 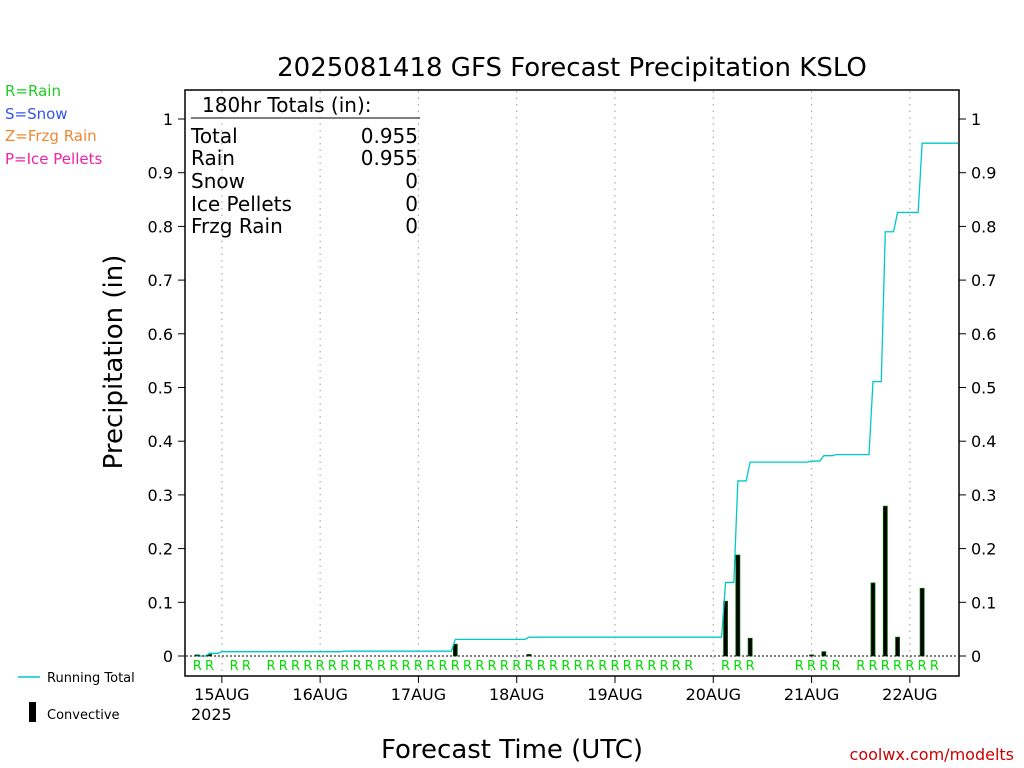 What do you see at coordinates (909, 694) in the screenshot?
I see `x-tick-label: 22AUG` at bounding box center [909, 694].